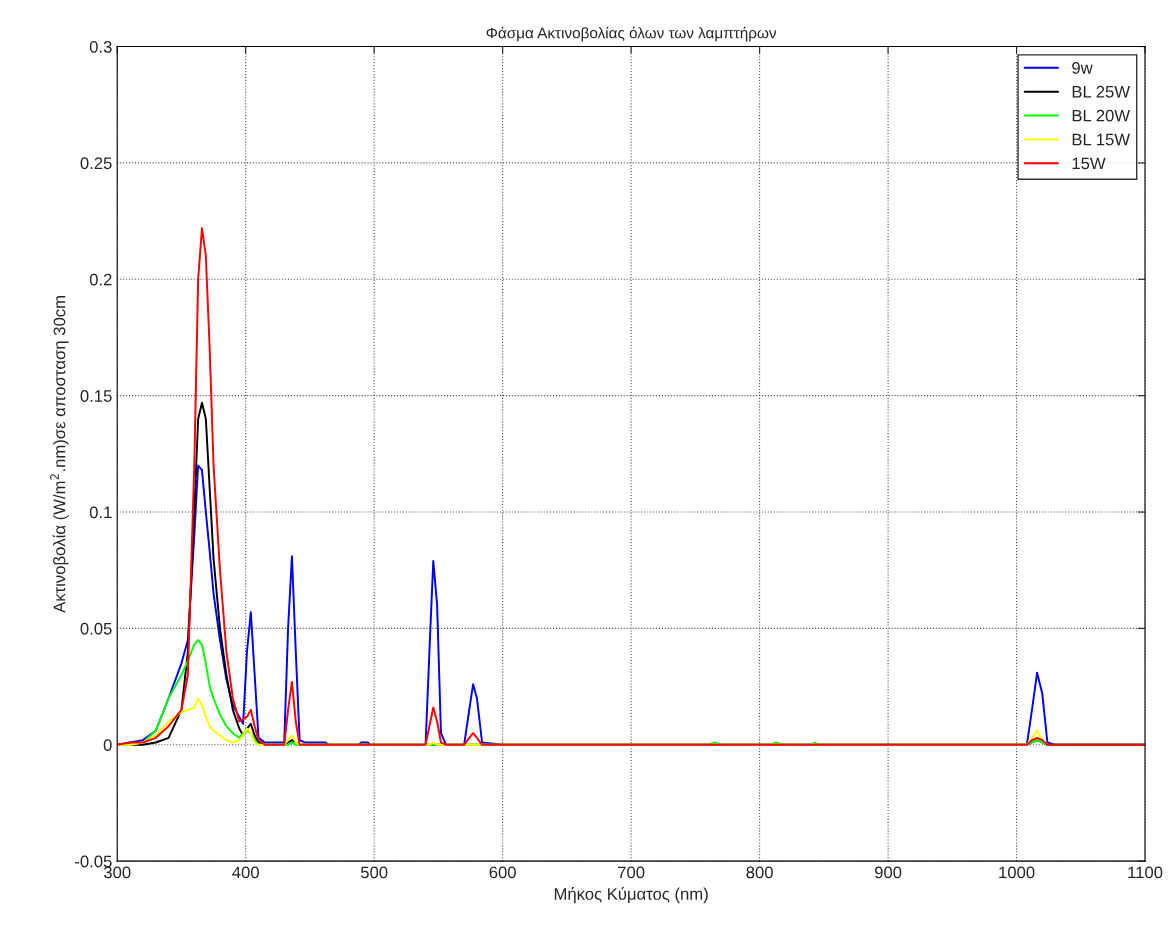 The image size is (1172, 931). Describe the element at coordinates (96, 396) in the screenshot. I see `y-tick-label: 0.15` at that location.